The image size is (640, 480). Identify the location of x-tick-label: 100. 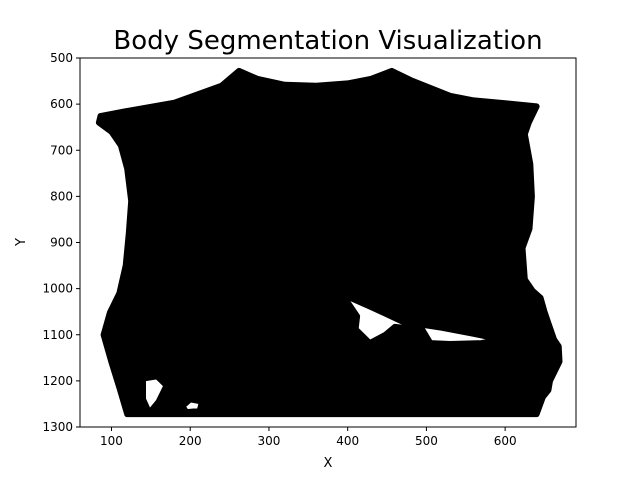
(111, 441).